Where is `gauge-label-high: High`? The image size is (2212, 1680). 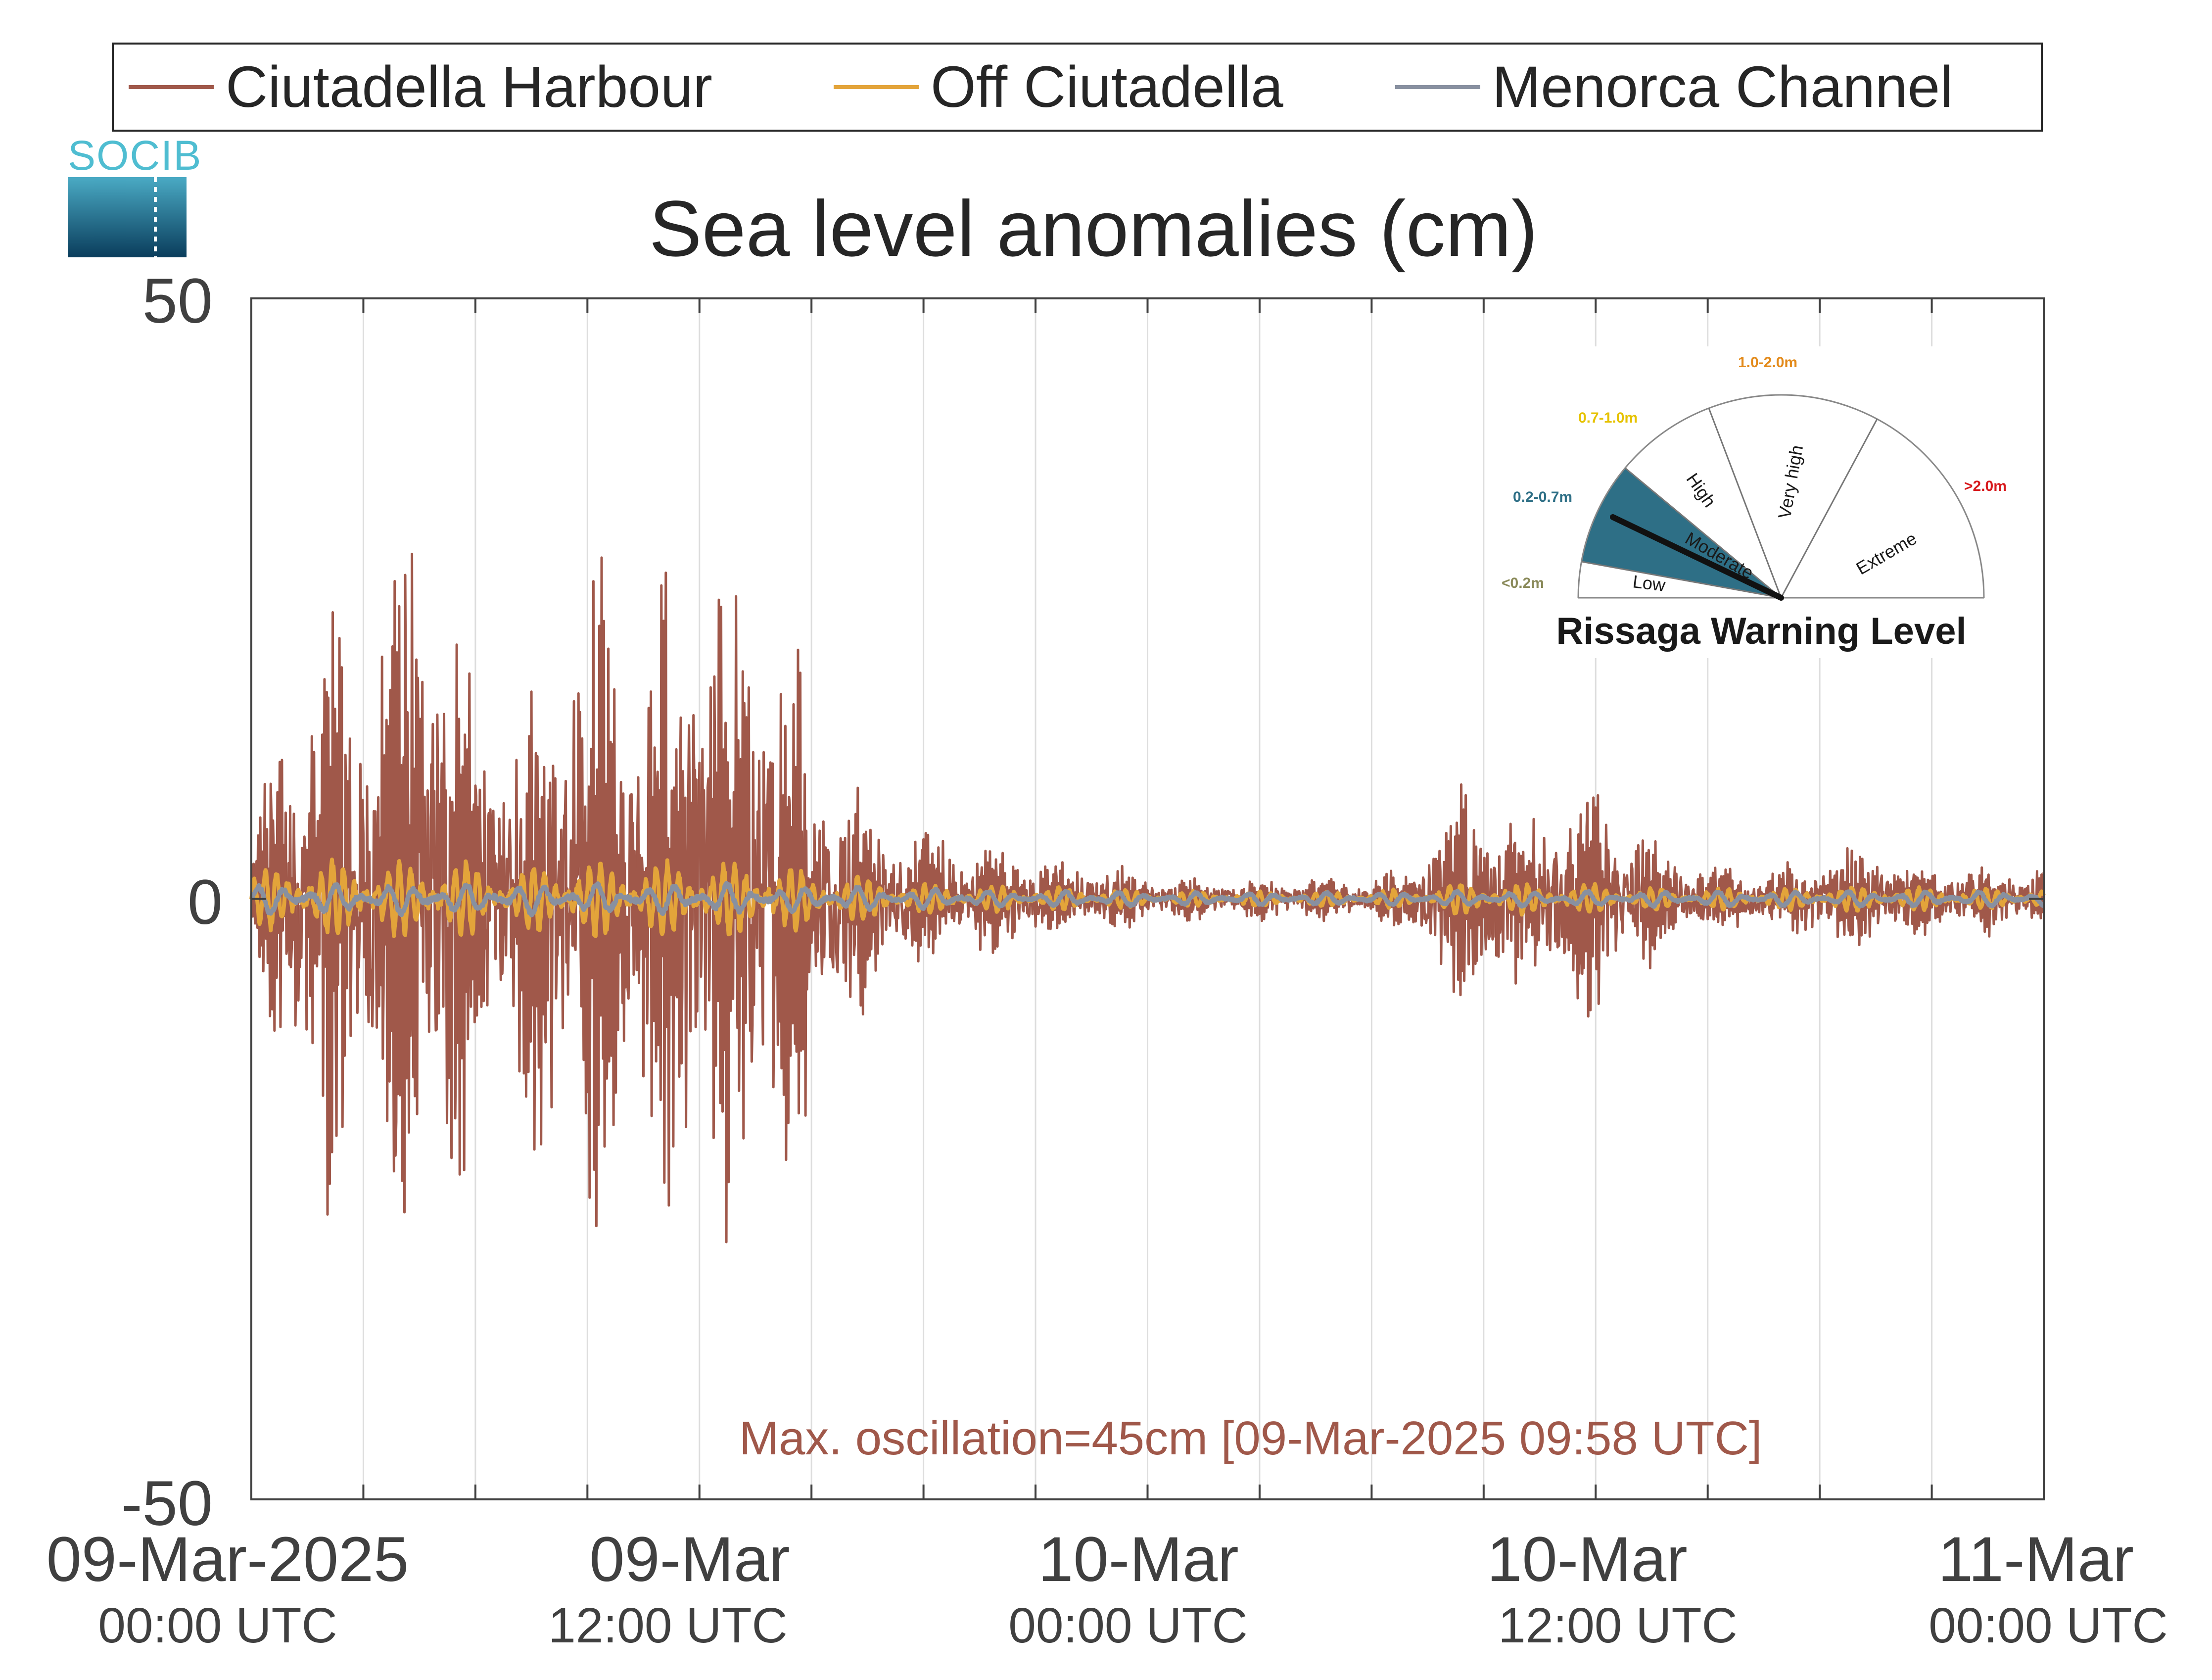
gauge-label-high: High is located at coordinates (1701, 490).